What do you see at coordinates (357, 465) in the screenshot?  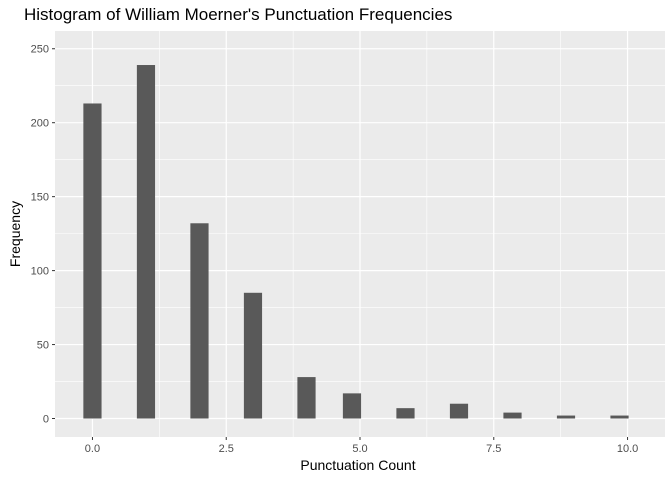 I see `x-axis-title: Punctuation Count` at bounding box center [357, 465].